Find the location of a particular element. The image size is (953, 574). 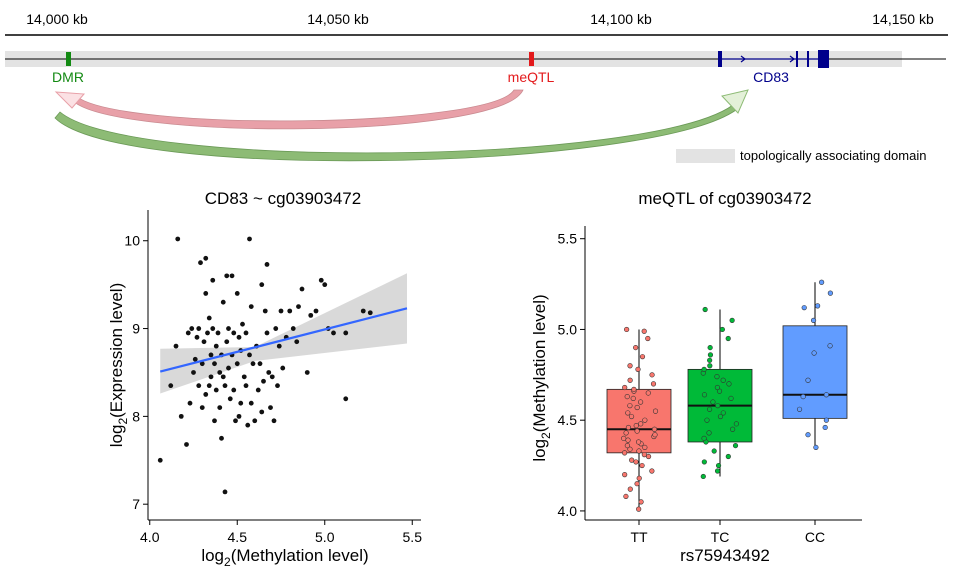

box-cc is located at coordinates (815, 365).